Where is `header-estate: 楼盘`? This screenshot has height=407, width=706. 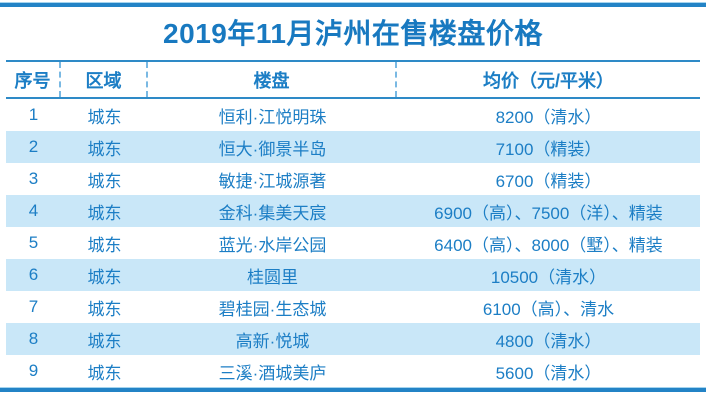 header-estate: 楼盘 is located at coordinates (272, 79).